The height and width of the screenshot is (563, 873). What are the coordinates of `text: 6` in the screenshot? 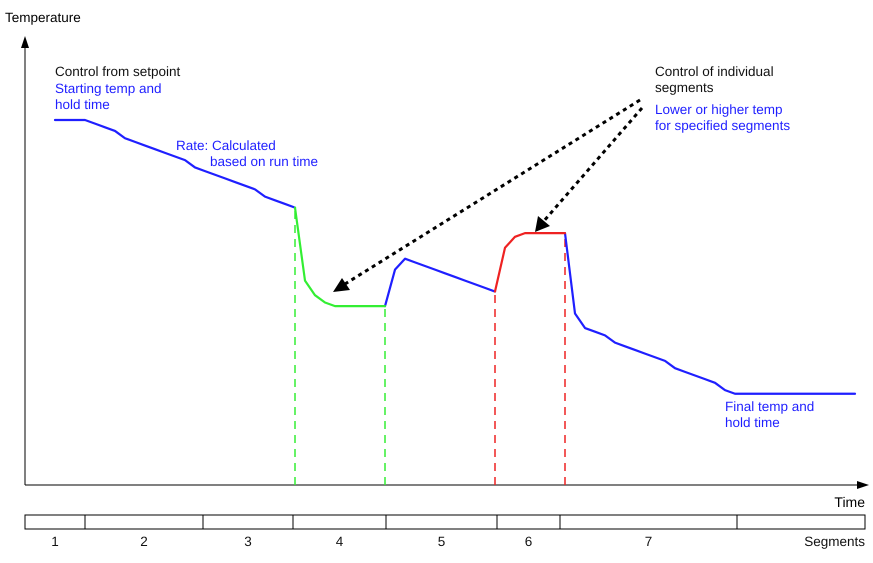 It's located at (528, 541).